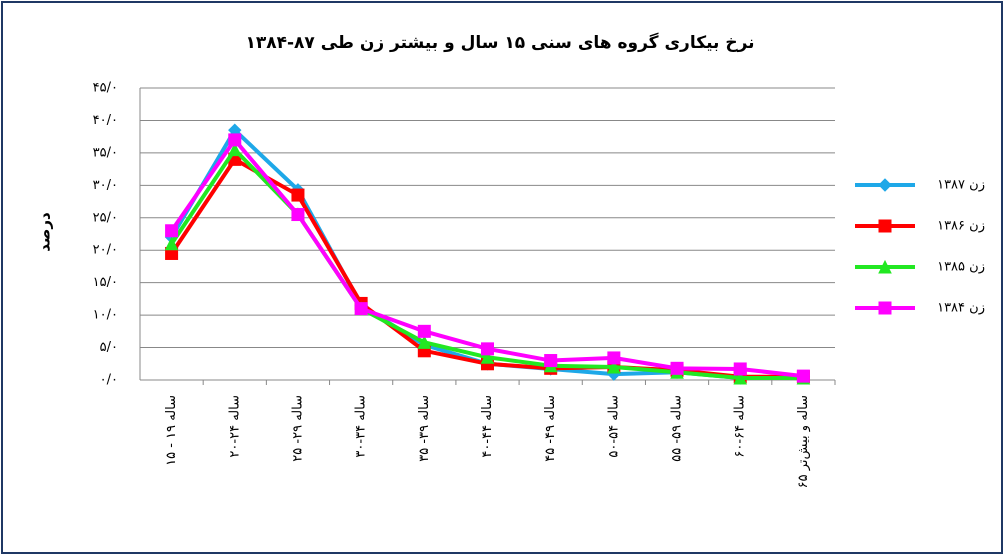  Describe the element at coordinates (109, 347) in the screenshot. I see `y-tick-label: ۵/۰` at that location.